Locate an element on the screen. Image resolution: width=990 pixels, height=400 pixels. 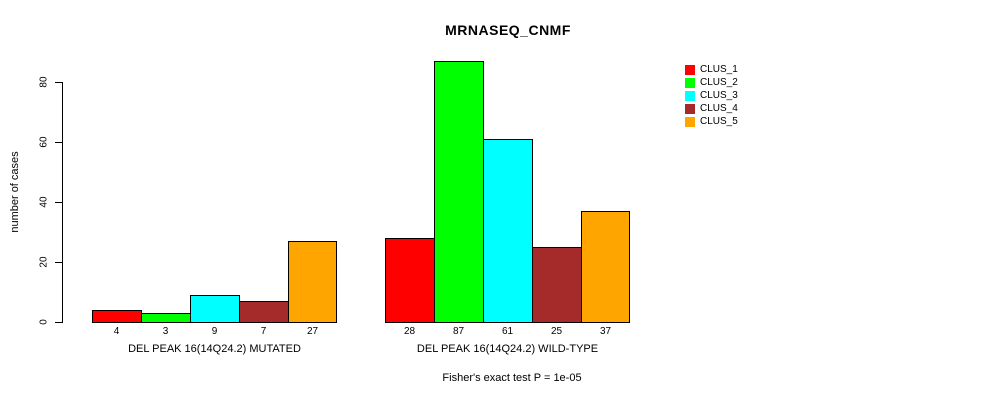
group-label: DEL PEAK 16(14Q24.2) MUTATED is located at coordinates (214, 349).